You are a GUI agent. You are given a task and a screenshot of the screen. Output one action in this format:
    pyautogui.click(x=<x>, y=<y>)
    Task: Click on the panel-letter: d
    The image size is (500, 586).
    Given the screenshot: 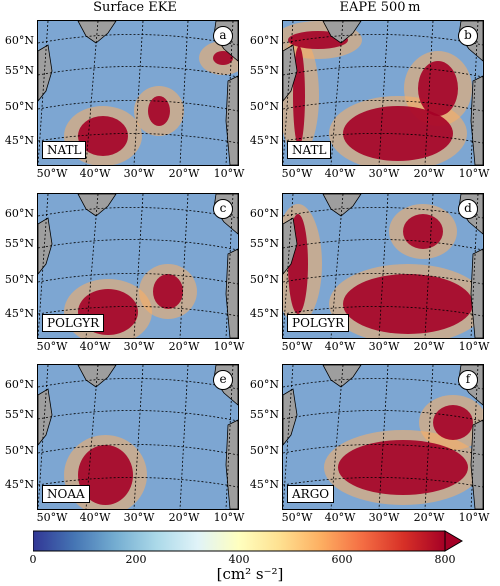 What is the action you would take?
    pyautogui.click(x=468, y=209)
    